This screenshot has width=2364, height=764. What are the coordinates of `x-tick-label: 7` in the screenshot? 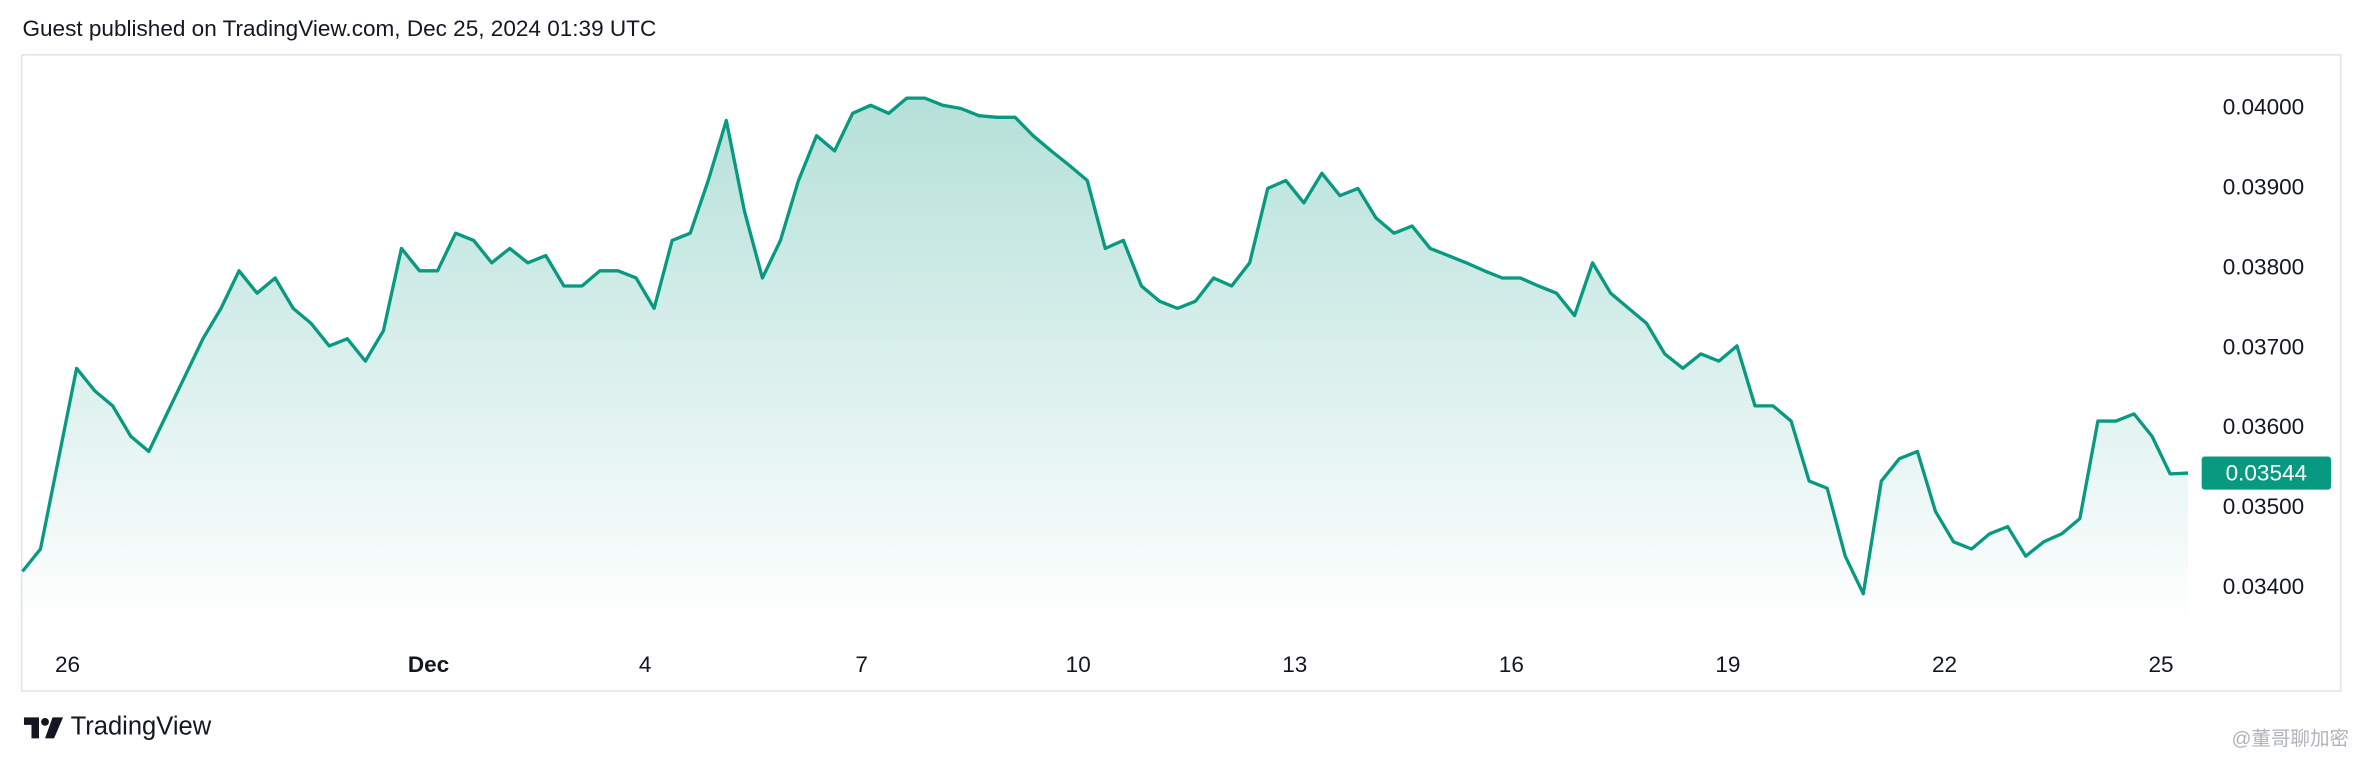 It's located at (861, 664).